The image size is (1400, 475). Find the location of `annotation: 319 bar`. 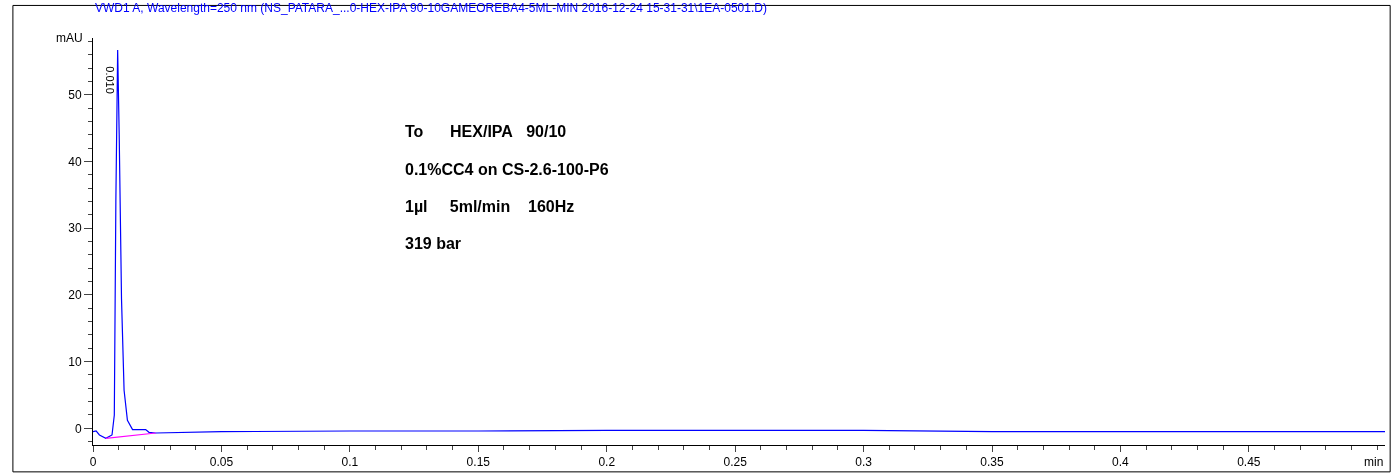

annotation: 319 bar is located at coordinates (433, 243).